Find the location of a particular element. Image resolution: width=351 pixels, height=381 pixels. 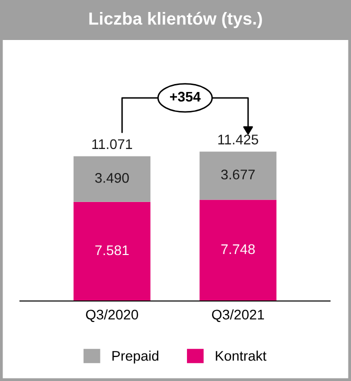

text: +354 is located at coordinates (185, 97).